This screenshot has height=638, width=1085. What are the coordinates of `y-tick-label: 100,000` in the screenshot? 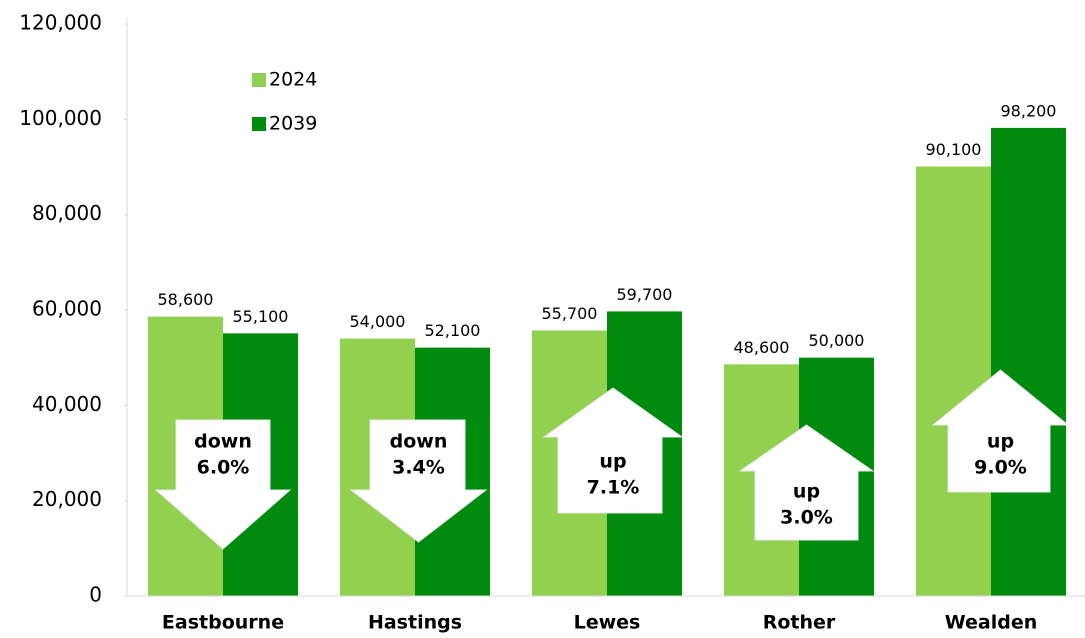 It's located at (60, 118).